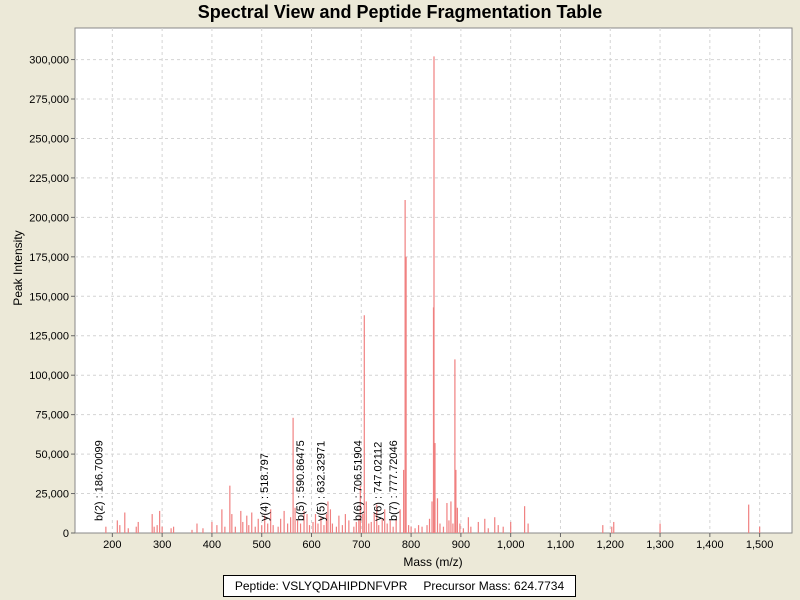 This screenshot has height=600, width=800. I want to click on x-tick-label: 800, so click(411, 545).